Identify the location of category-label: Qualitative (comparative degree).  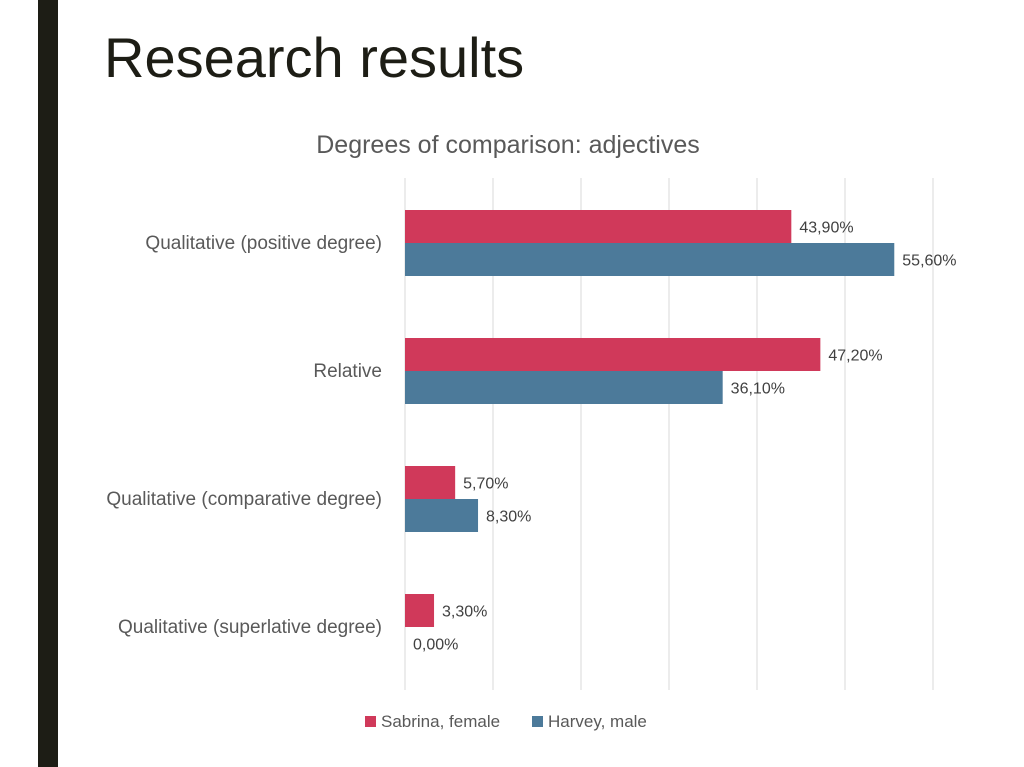
(244, 499).